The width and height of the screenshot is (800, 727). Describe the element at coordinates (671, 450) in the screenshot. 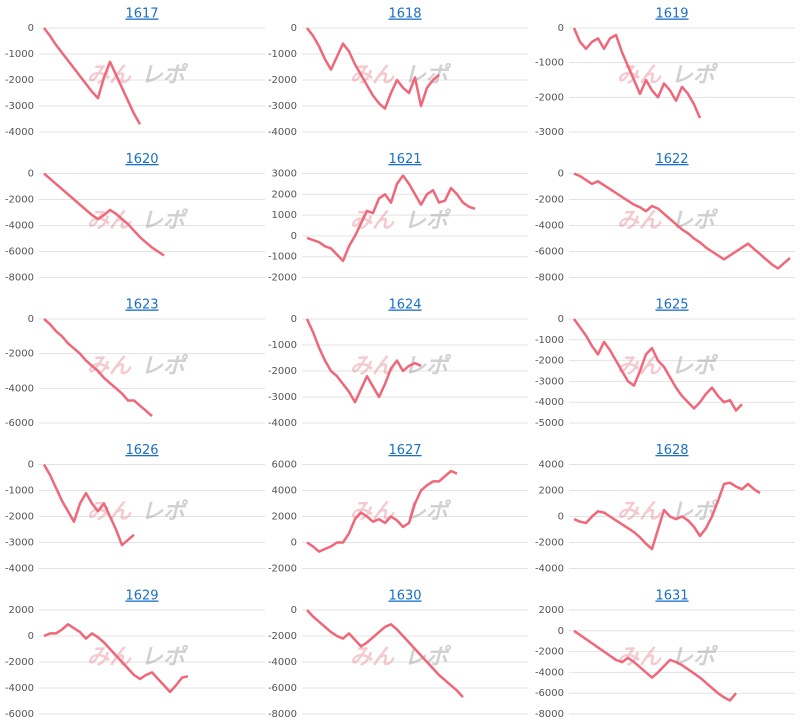

I see `chart-title: 1628` at that location.